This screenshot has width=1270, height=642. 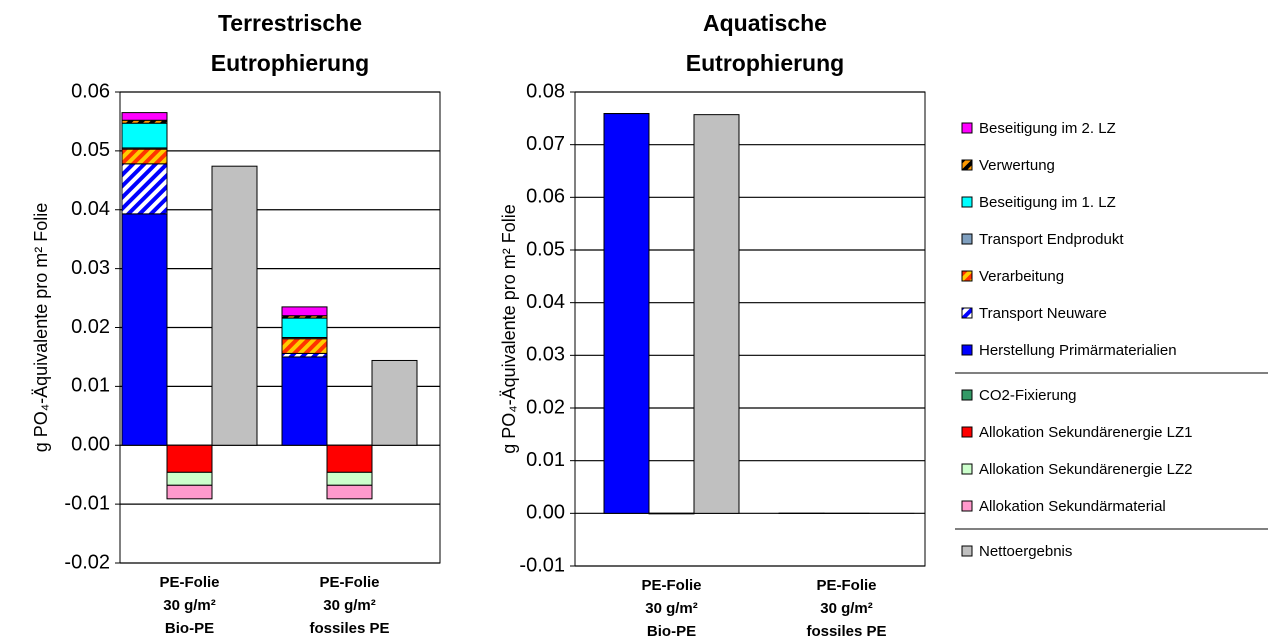 I want to click on legend-label: Beseitigung im 1. LZ, so click(x=1047, y=202).